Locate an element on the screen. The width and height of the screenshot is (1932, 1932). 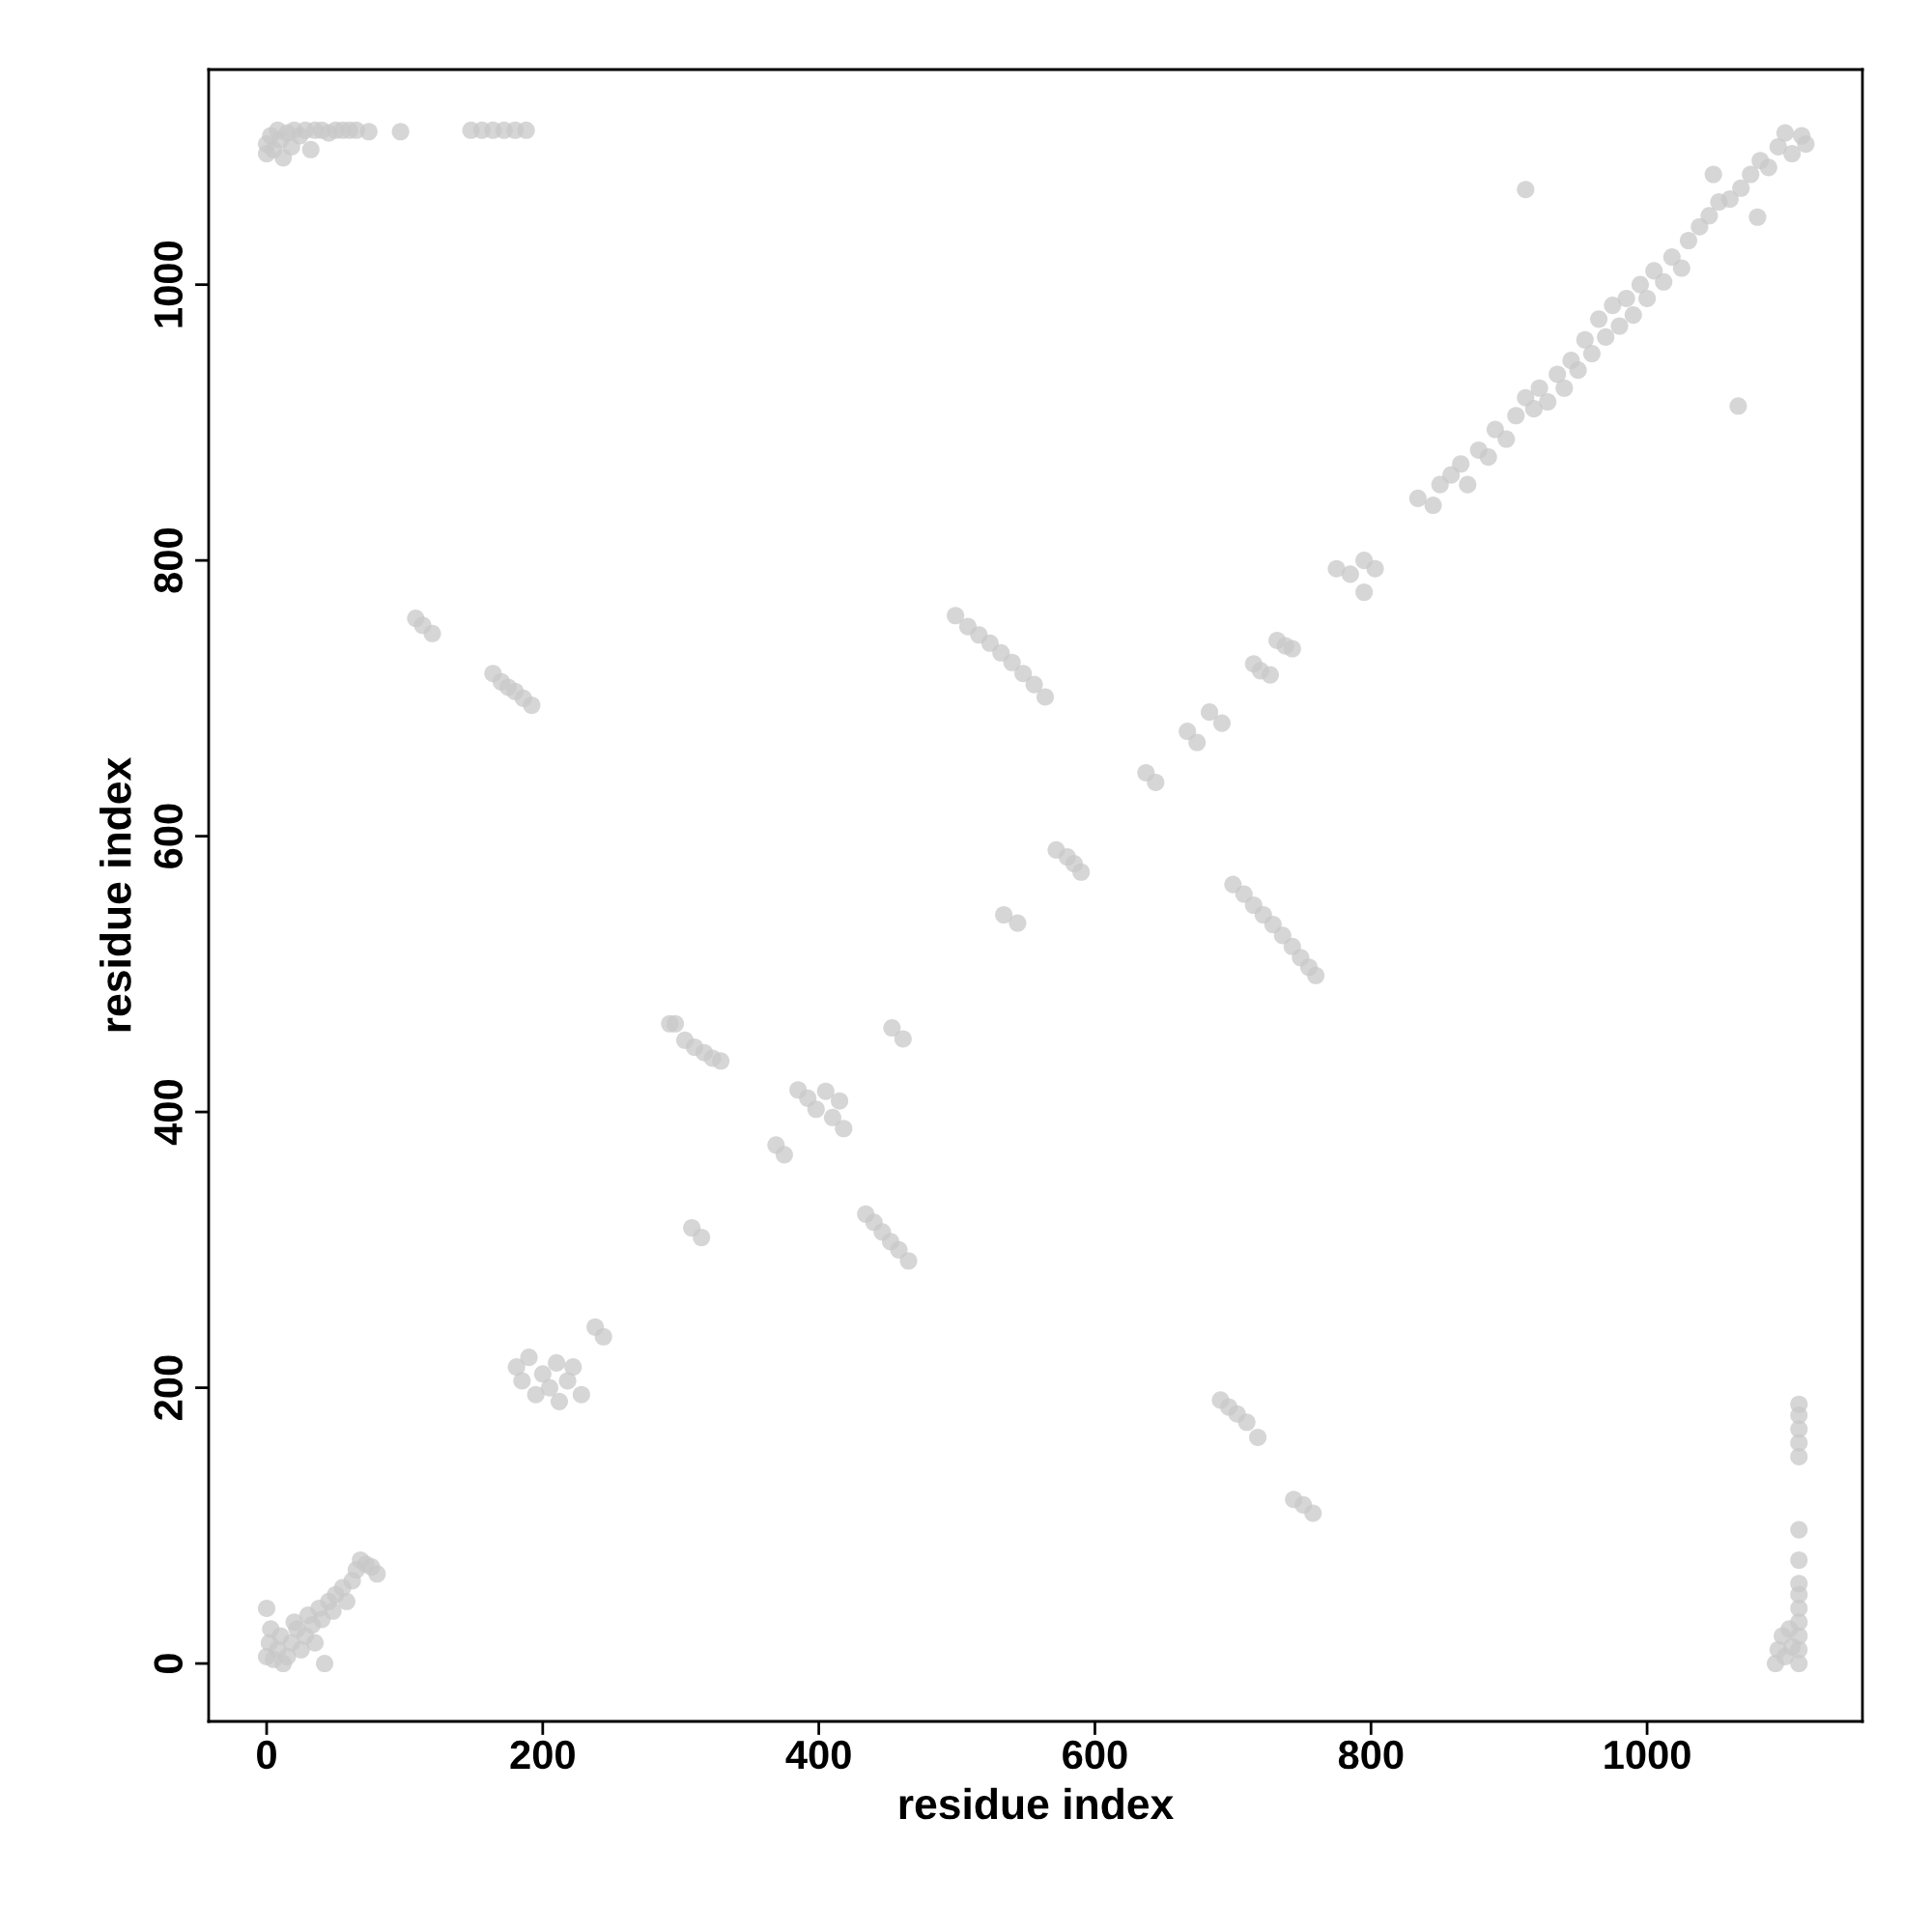
x-axis-title: residue index is located at coordinates (1036, 1803).